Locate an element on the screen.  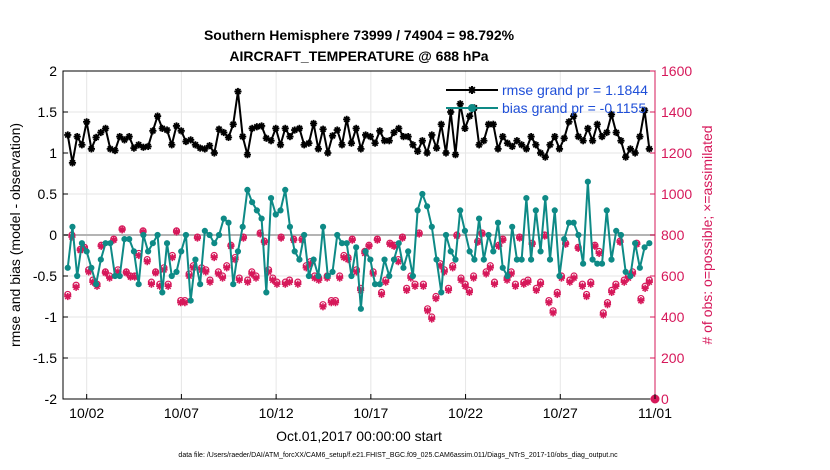
x-tick-label: 11/01 is located at coordinates (655, 413).